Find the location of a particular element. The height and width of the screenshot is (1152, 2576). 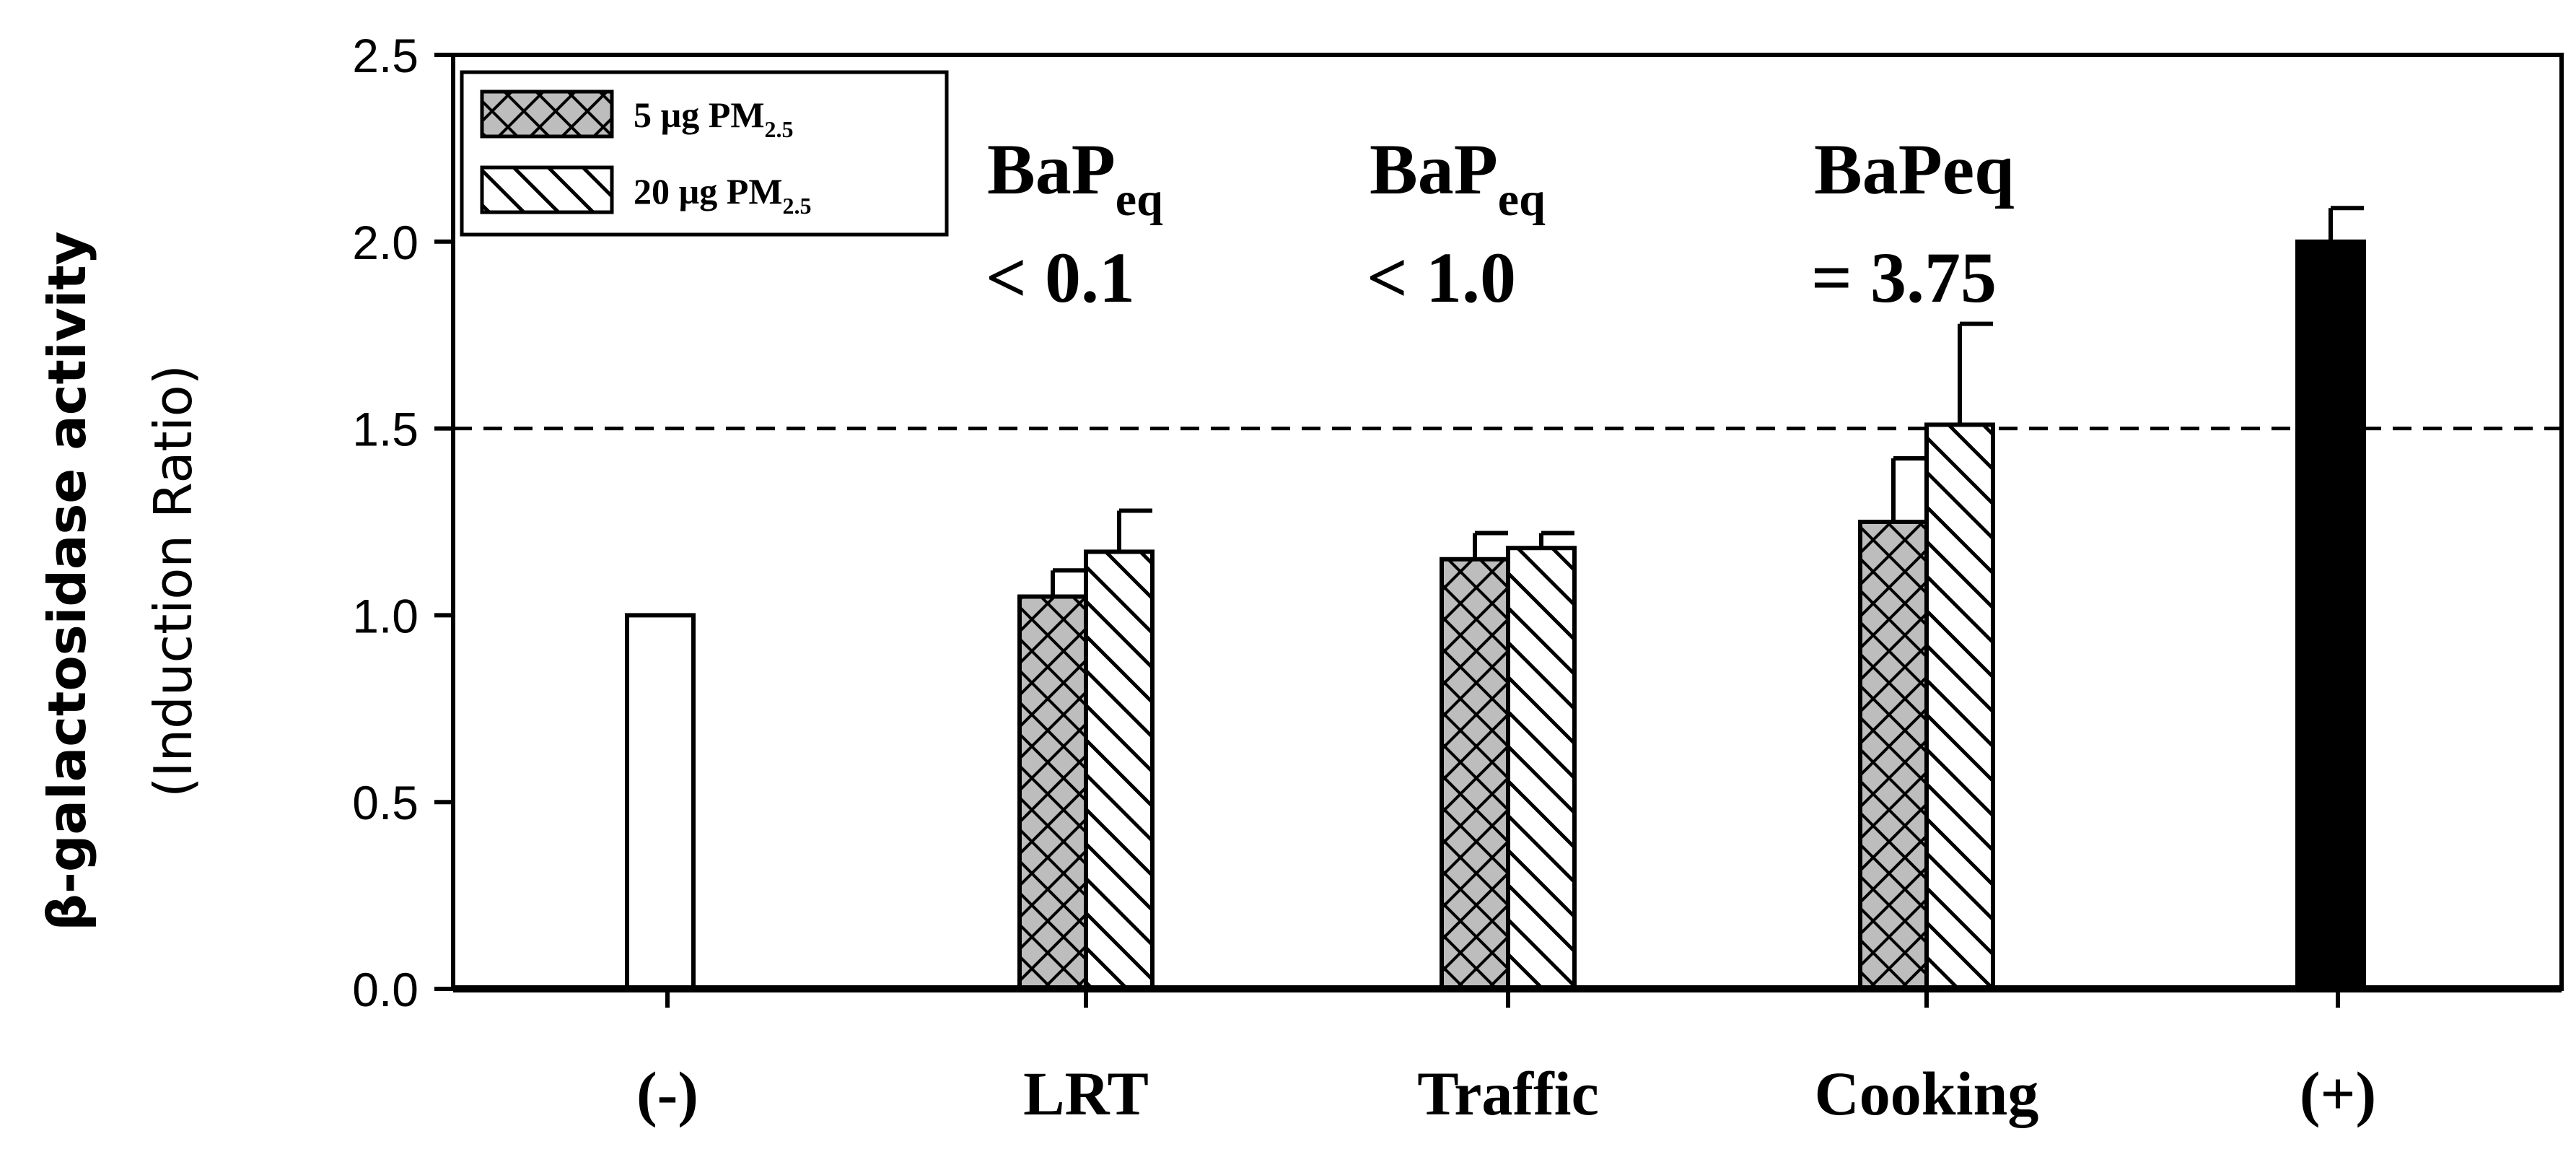

svg-text: < 0.1 is located at coordinates (1060, 277).